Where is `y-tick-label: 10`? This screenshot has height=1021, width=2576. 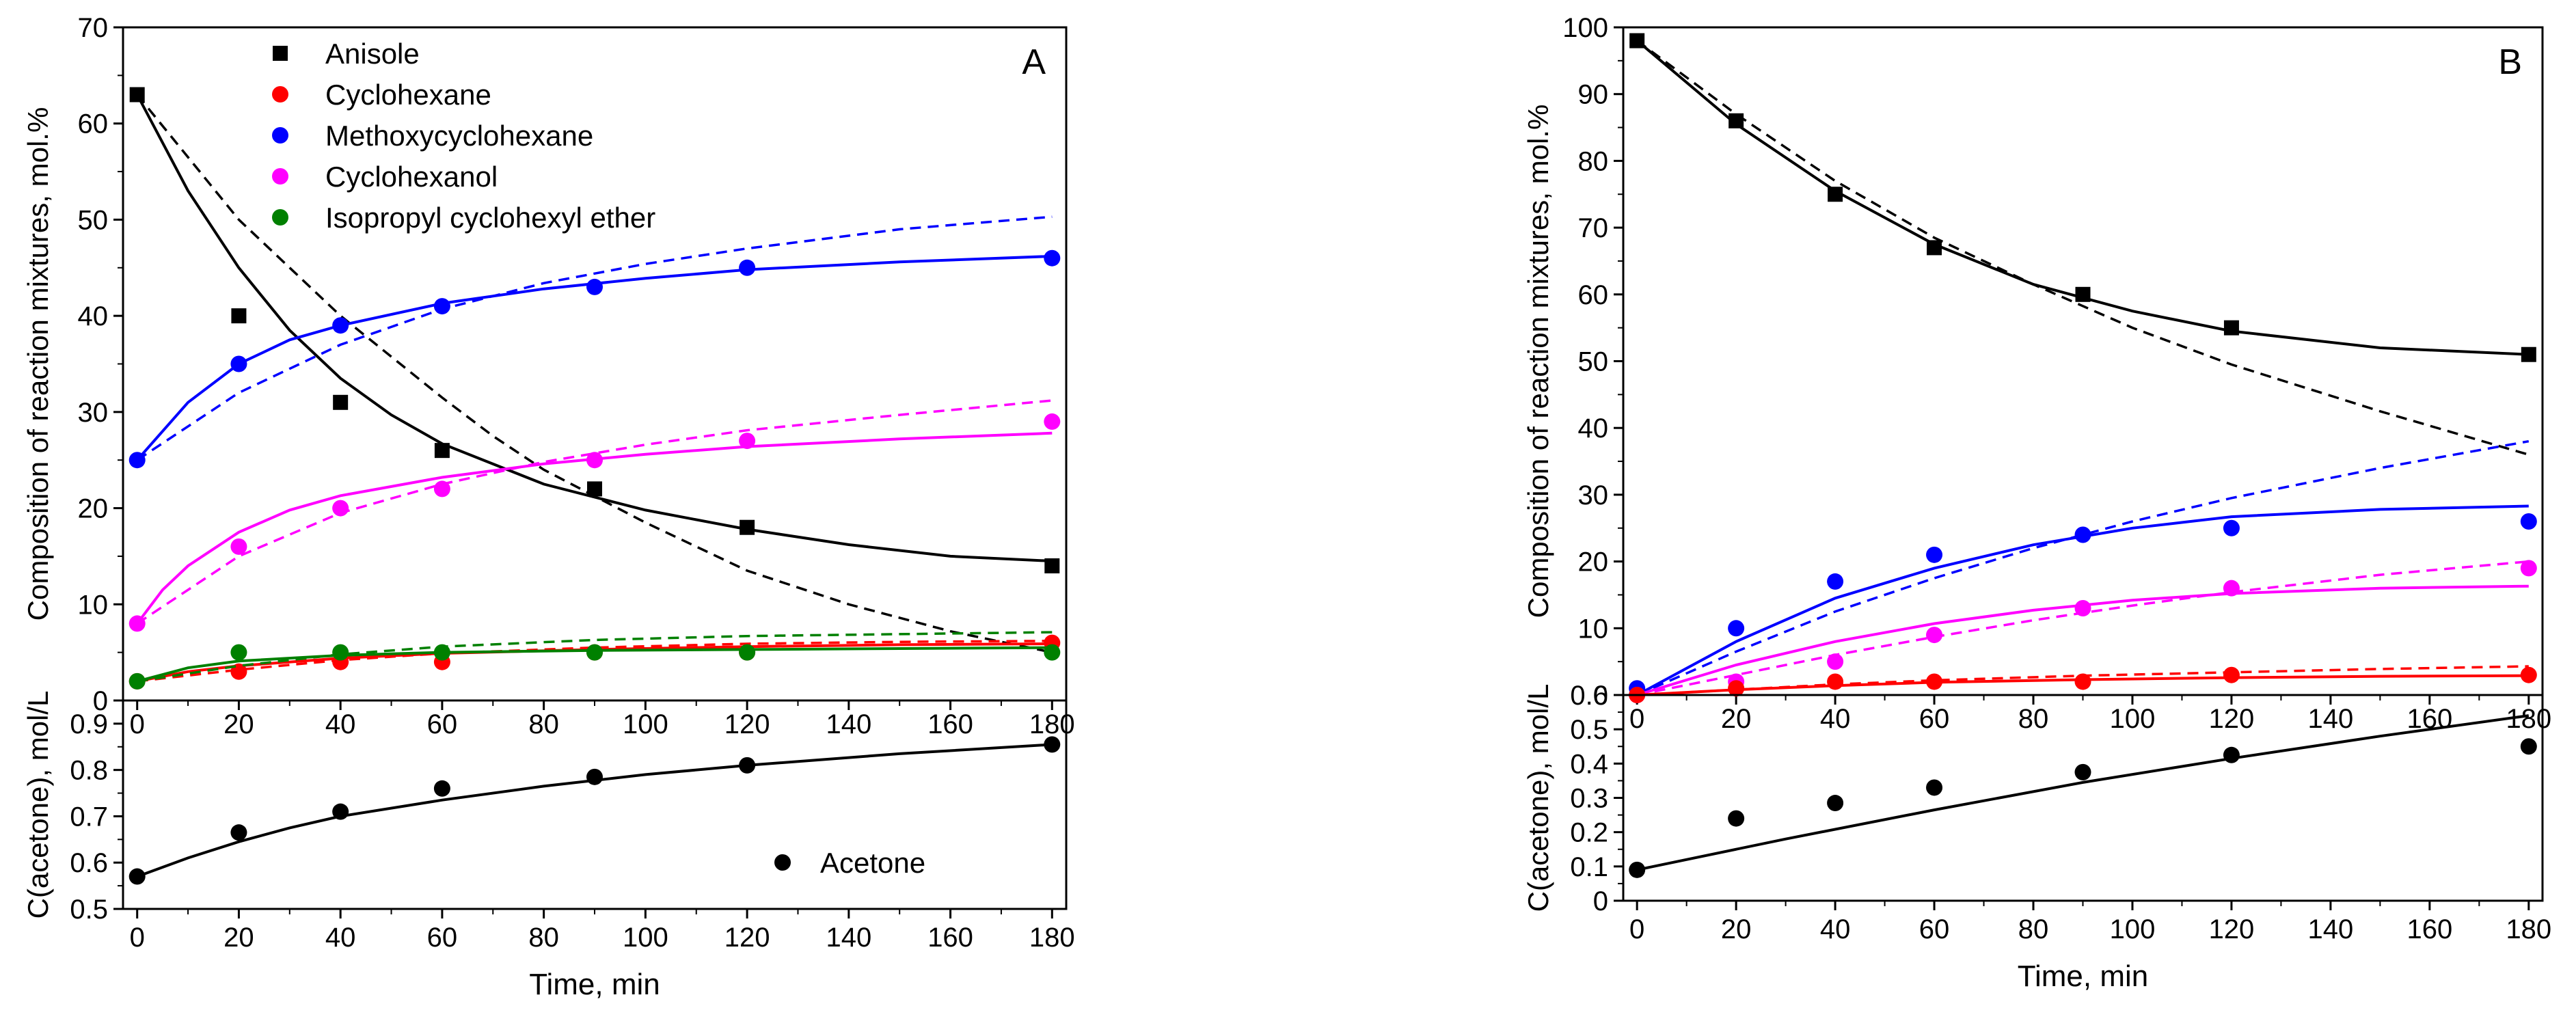 y-tick-label: 10 is located at coordinates (1594, 629).